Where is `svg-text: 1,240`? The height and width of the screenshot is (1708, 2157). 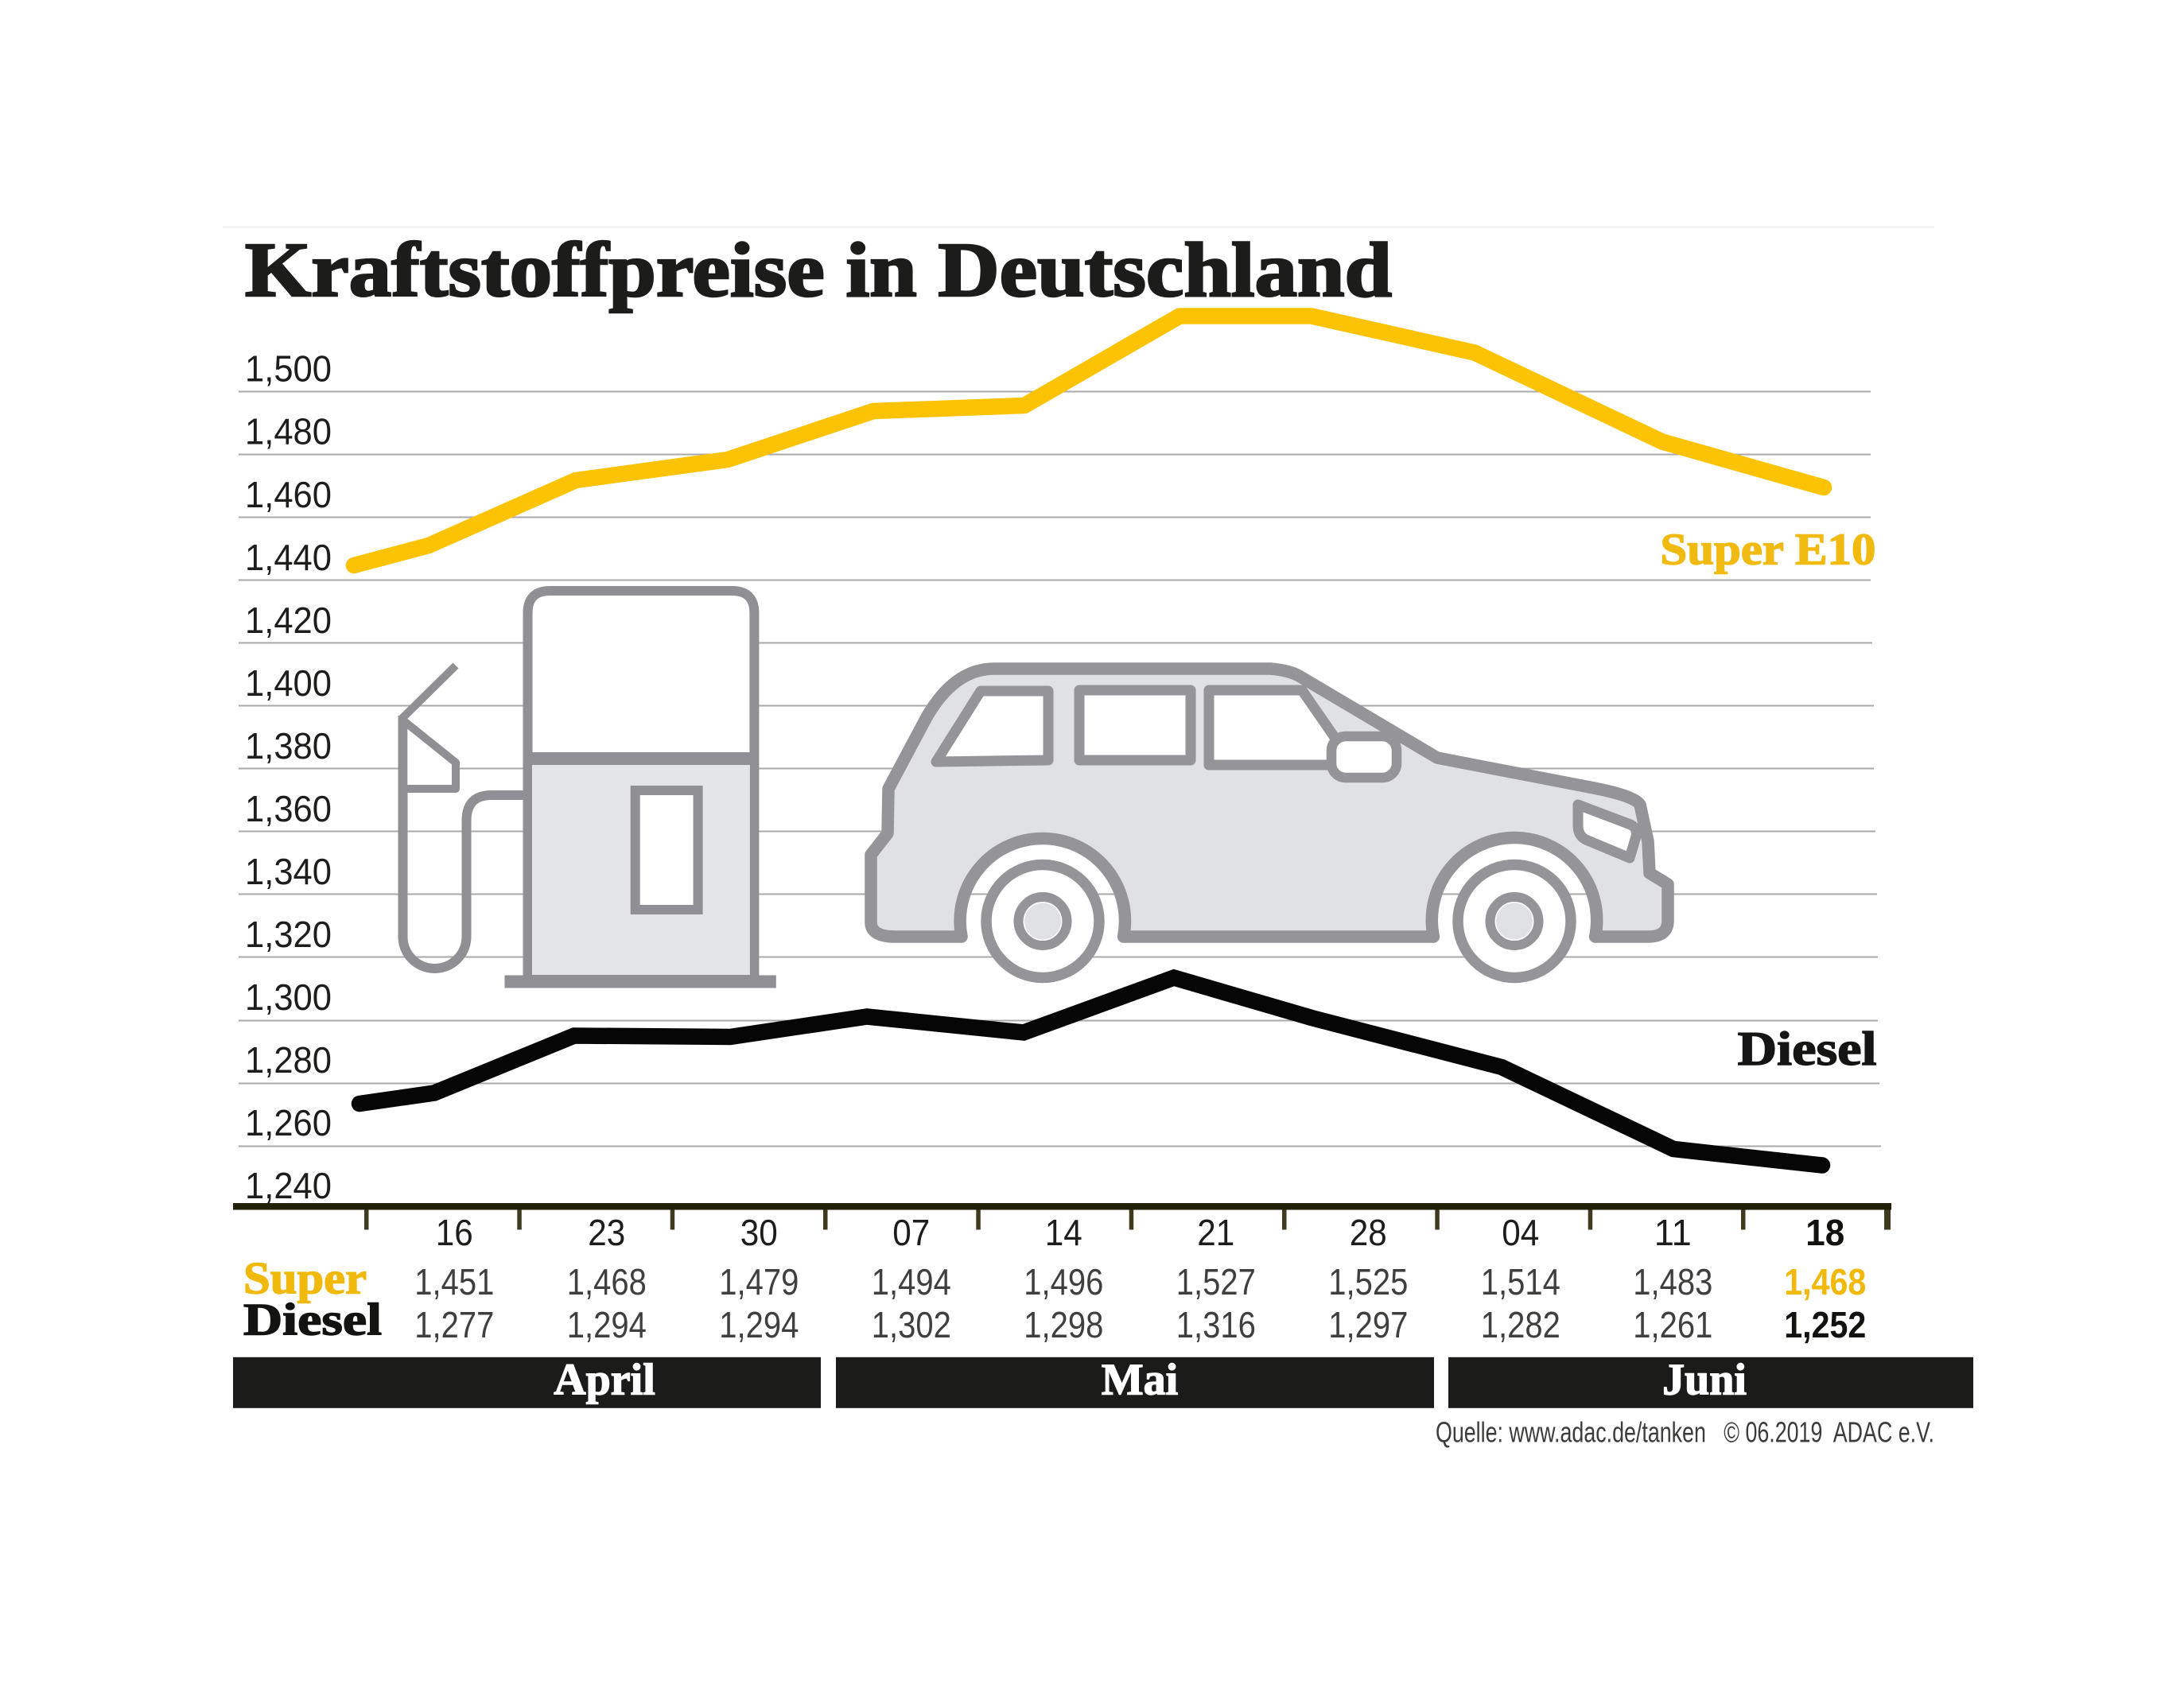 svg-text: 1,240 is located at coordinates (288, 1185).